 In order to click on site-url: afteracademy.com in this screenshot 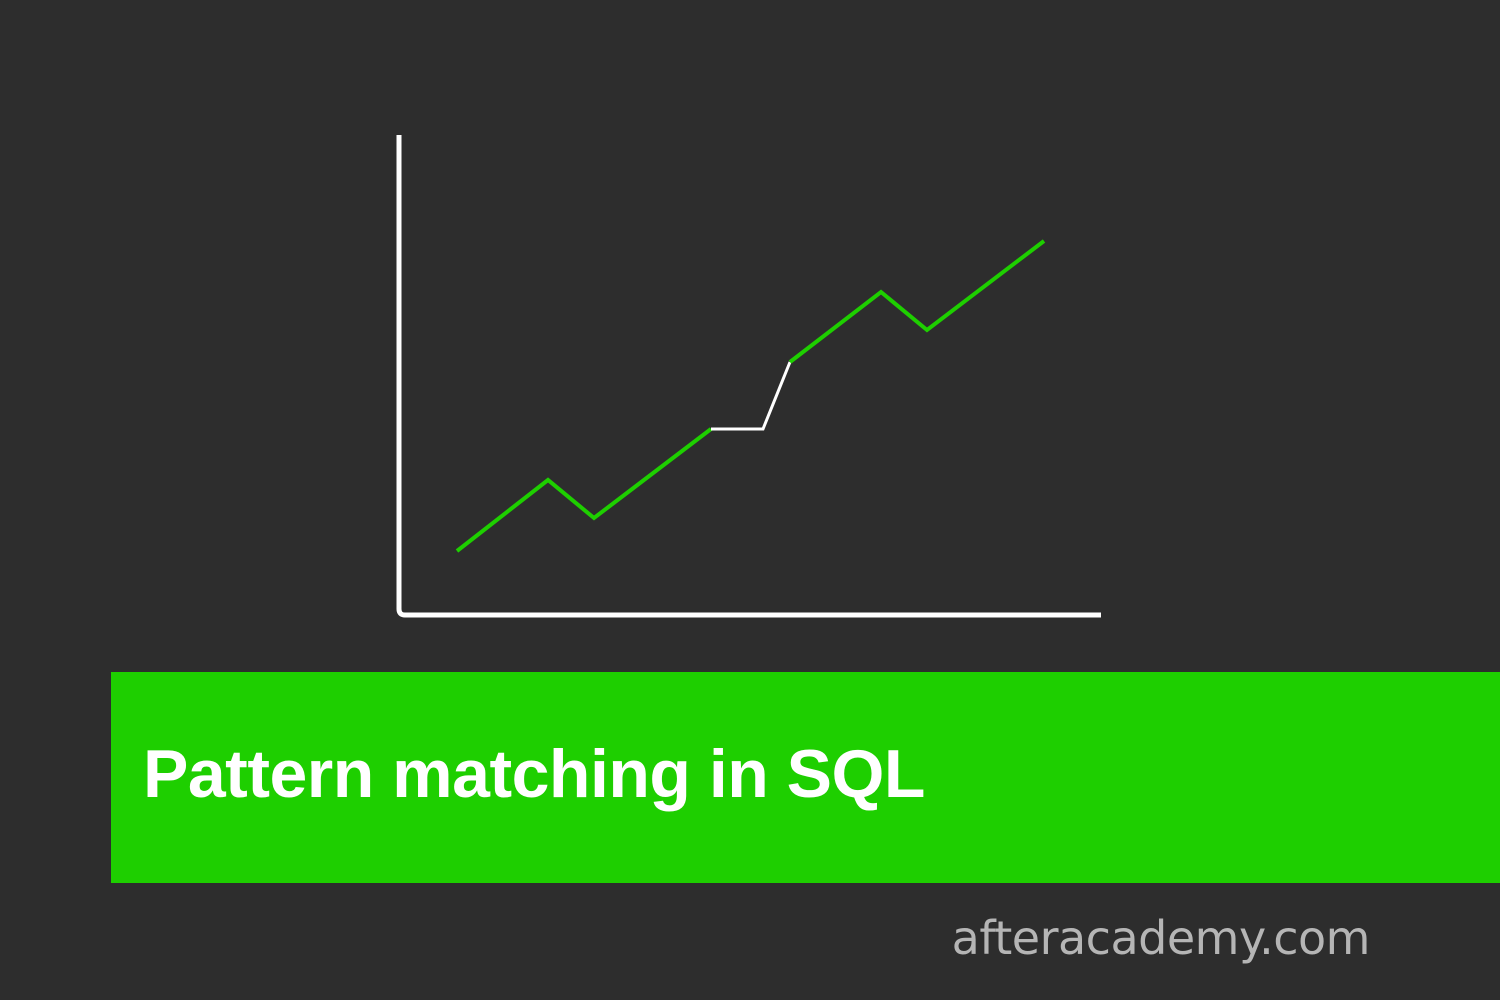, I will do `click(1161, 938)`.